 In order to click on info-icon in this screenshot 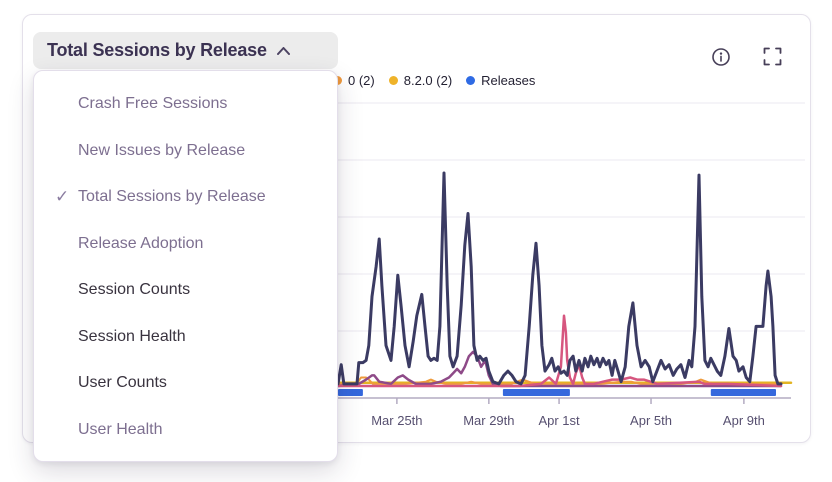, I will do `click(721, 57)`.